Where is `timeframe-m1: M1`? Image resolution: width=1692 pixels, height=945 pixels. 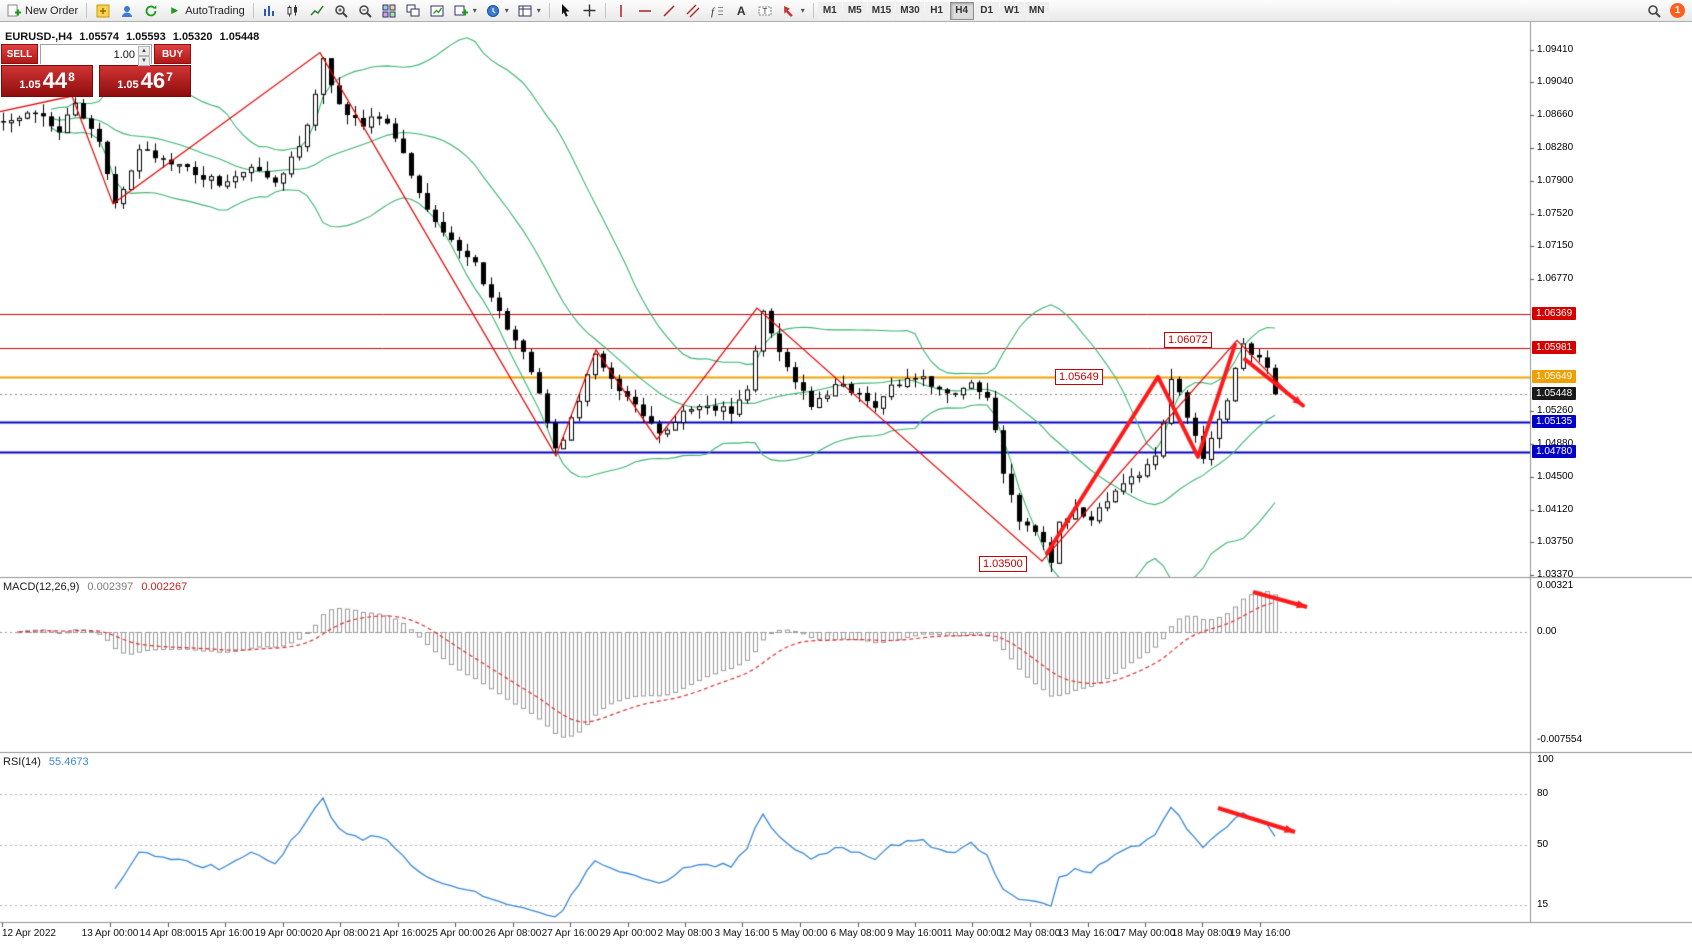 timeframe-m1: M1 is located at coordinates (829, 10).